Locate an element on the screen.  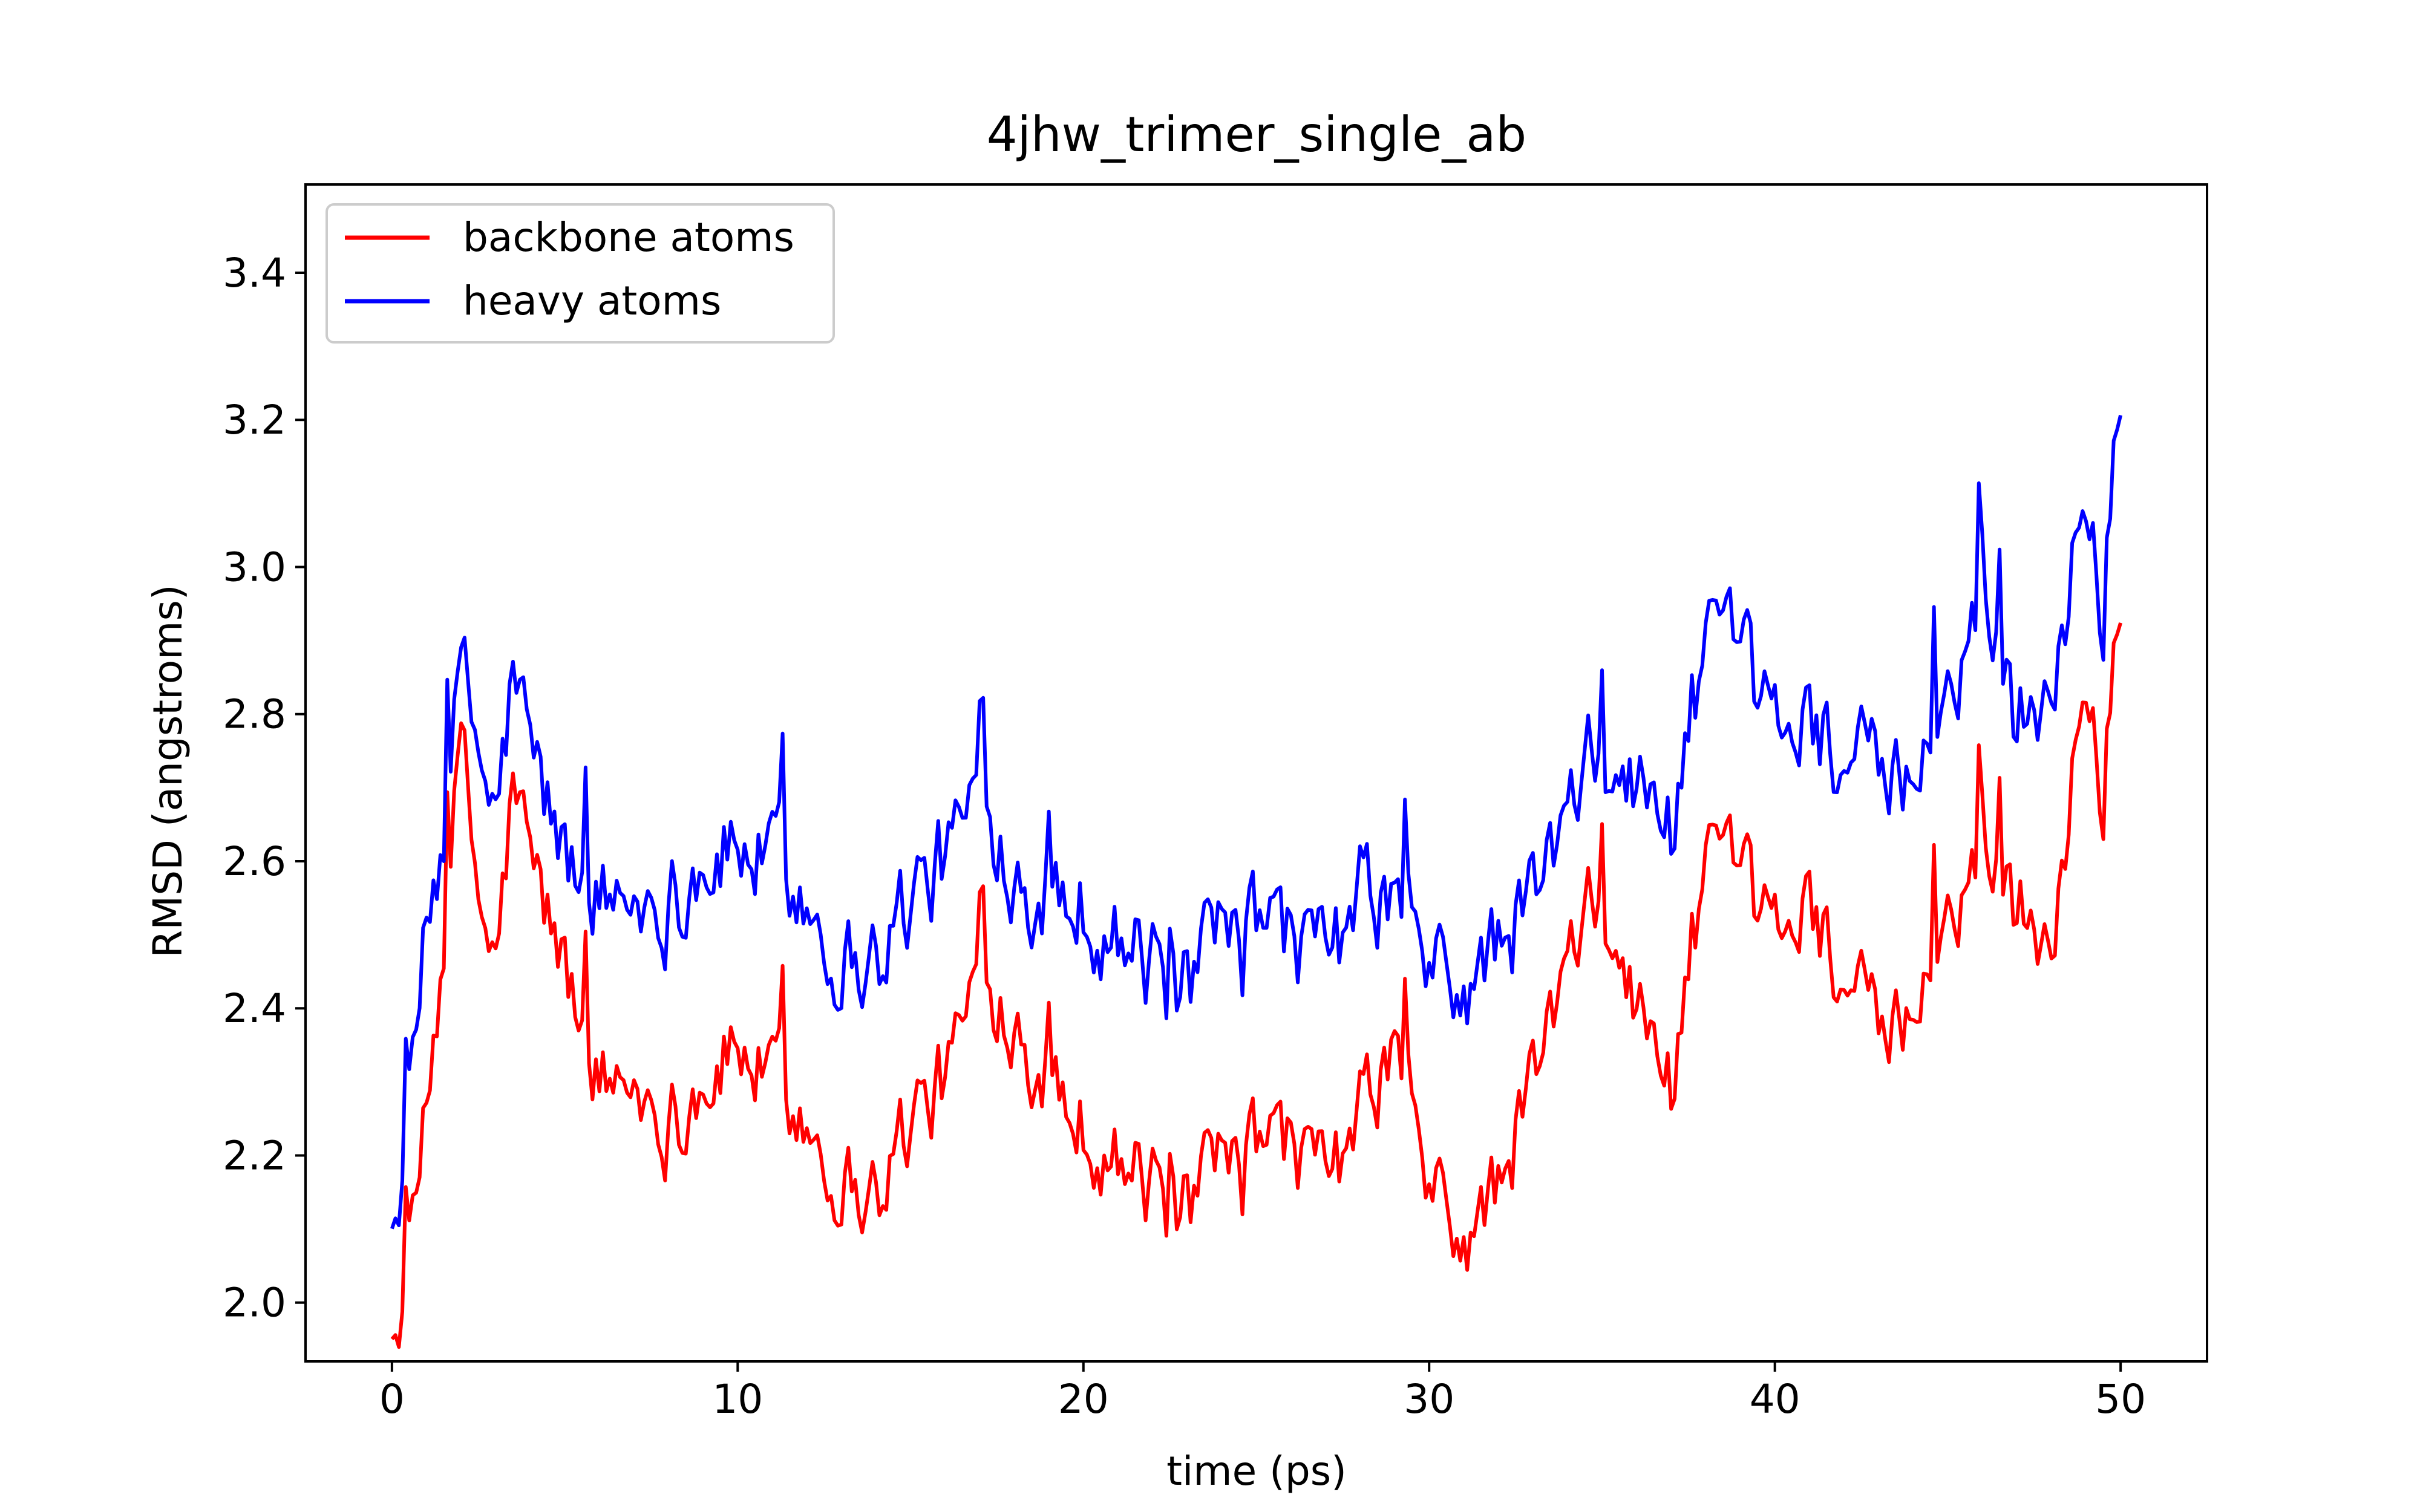
y-tick-label: 2.8 is located at coordinates (254, 715).